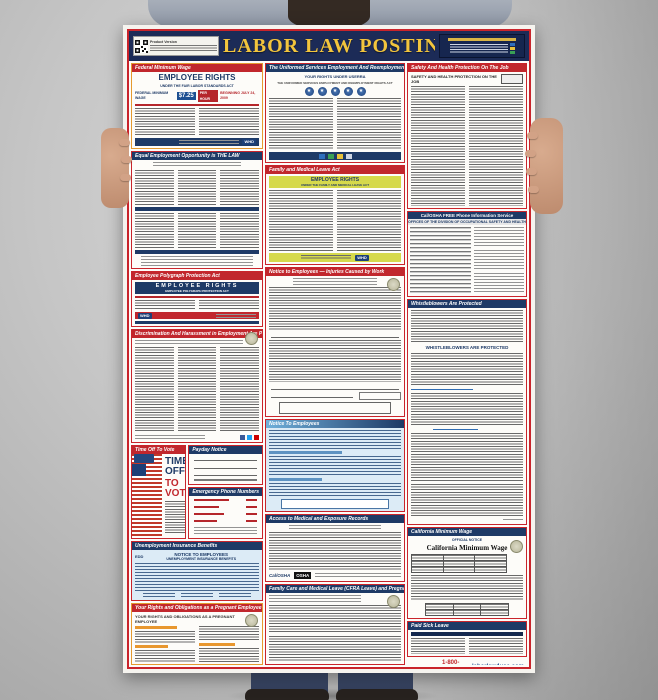 The image size is (658, 700). Describe the element at coordinates (335, 76) in the screenshot. I see `userra-title: YOUR RIGHTS UNDER USERRA` at that location.